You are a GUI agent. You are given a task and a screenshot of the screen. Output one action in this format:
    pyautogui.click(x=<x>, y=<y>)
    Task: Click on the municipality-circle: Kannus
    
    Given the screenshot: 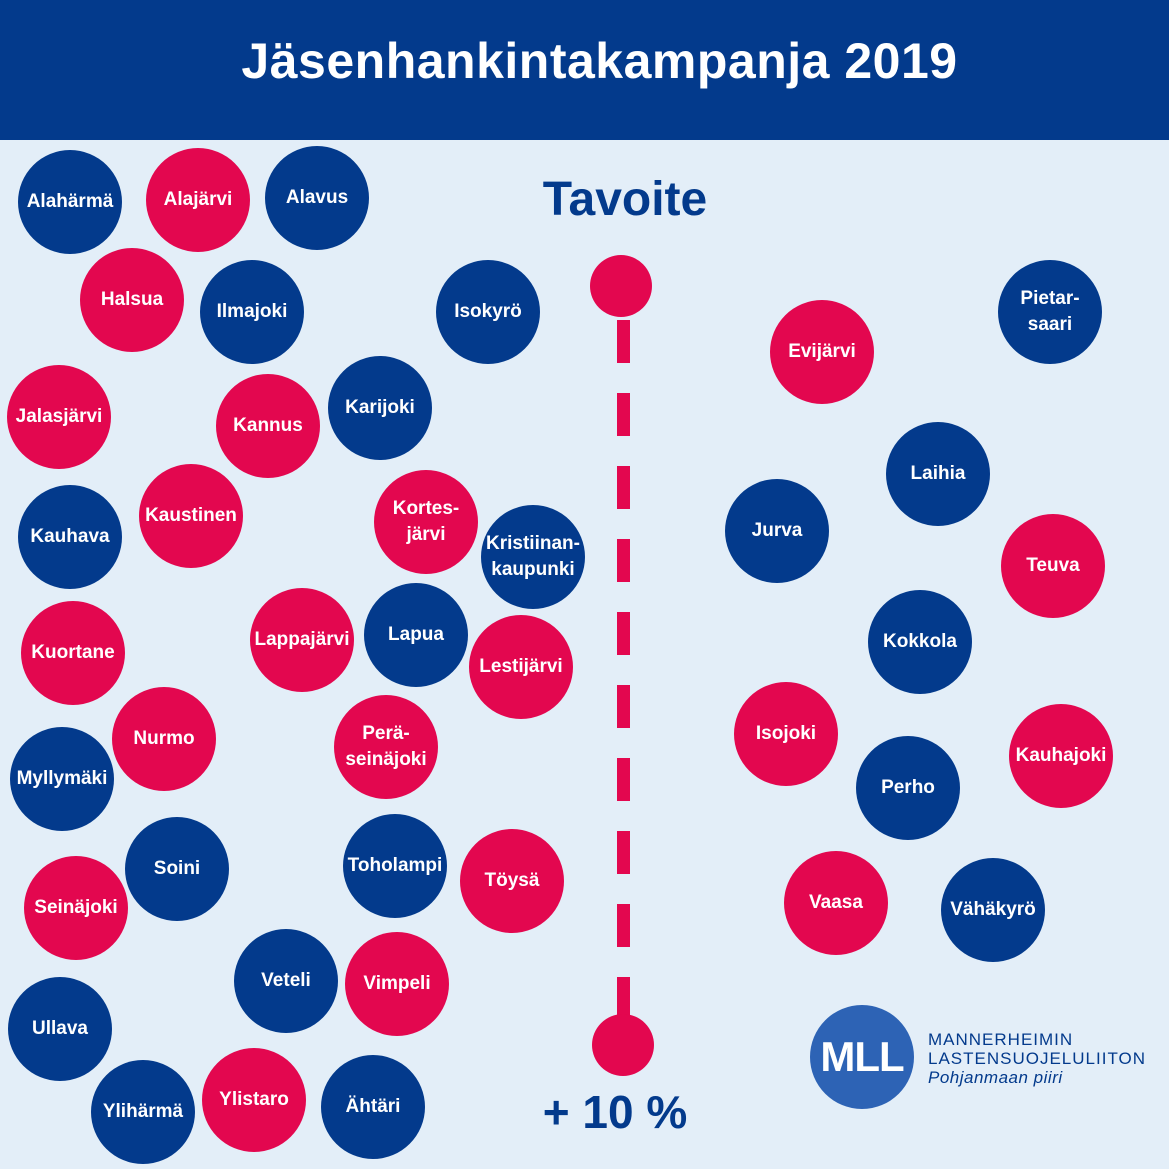 What is the action you would take?
    pyautogui.click(x=268, y=426)
    